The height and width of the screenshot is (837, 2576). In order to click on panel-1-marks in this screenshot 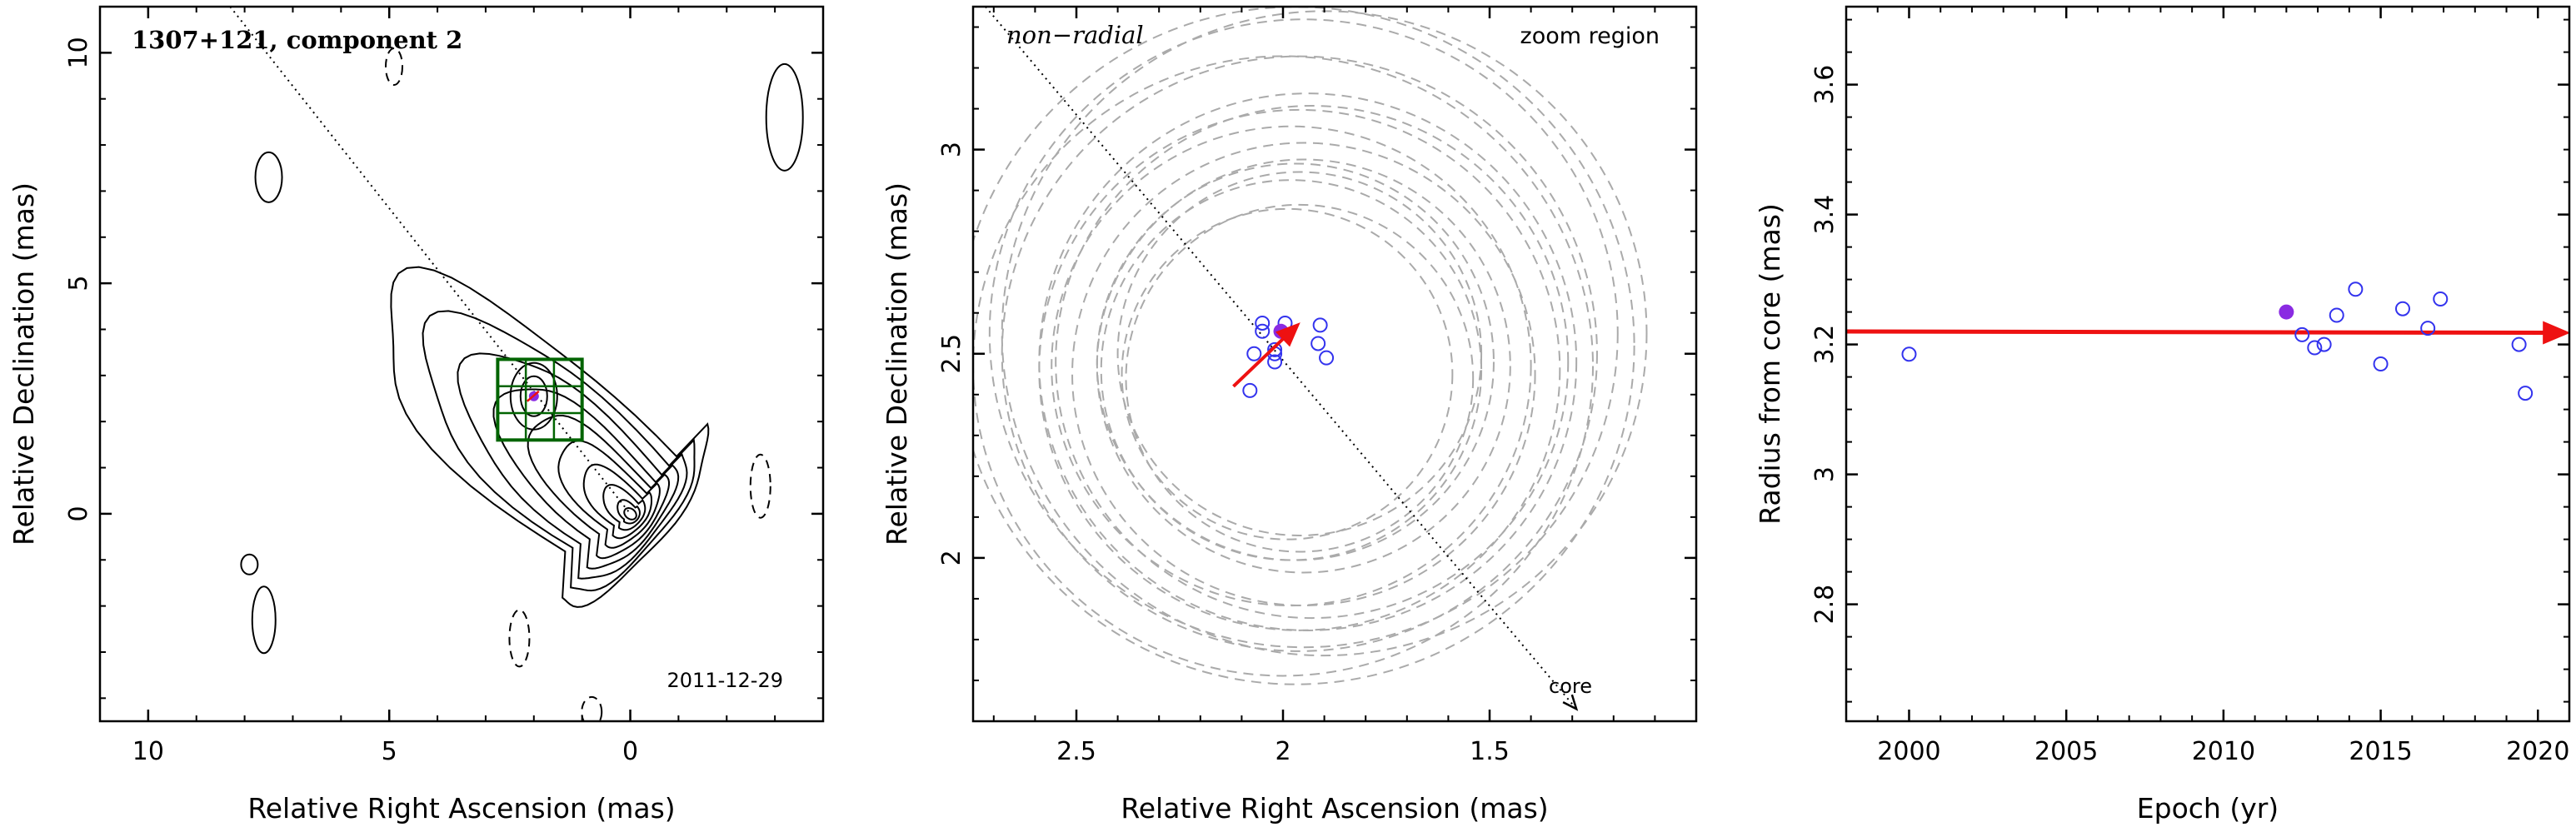, I will do `click(430, 261)`.